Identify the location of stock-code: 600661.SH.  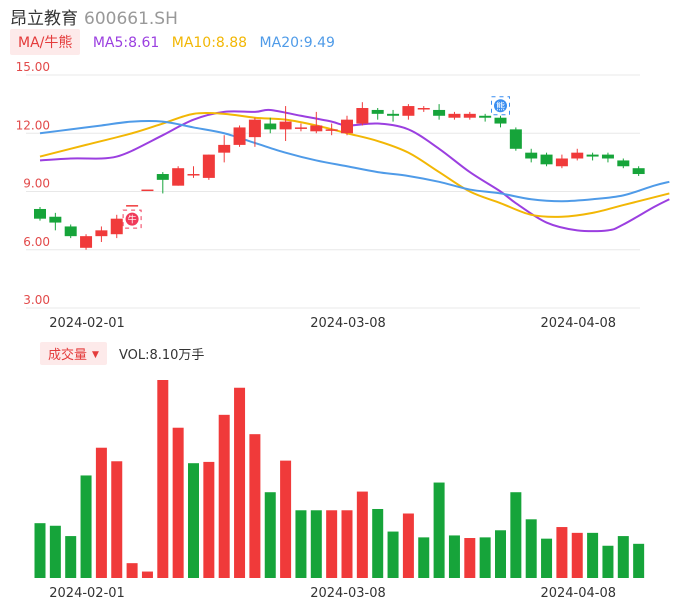
(131, 19).